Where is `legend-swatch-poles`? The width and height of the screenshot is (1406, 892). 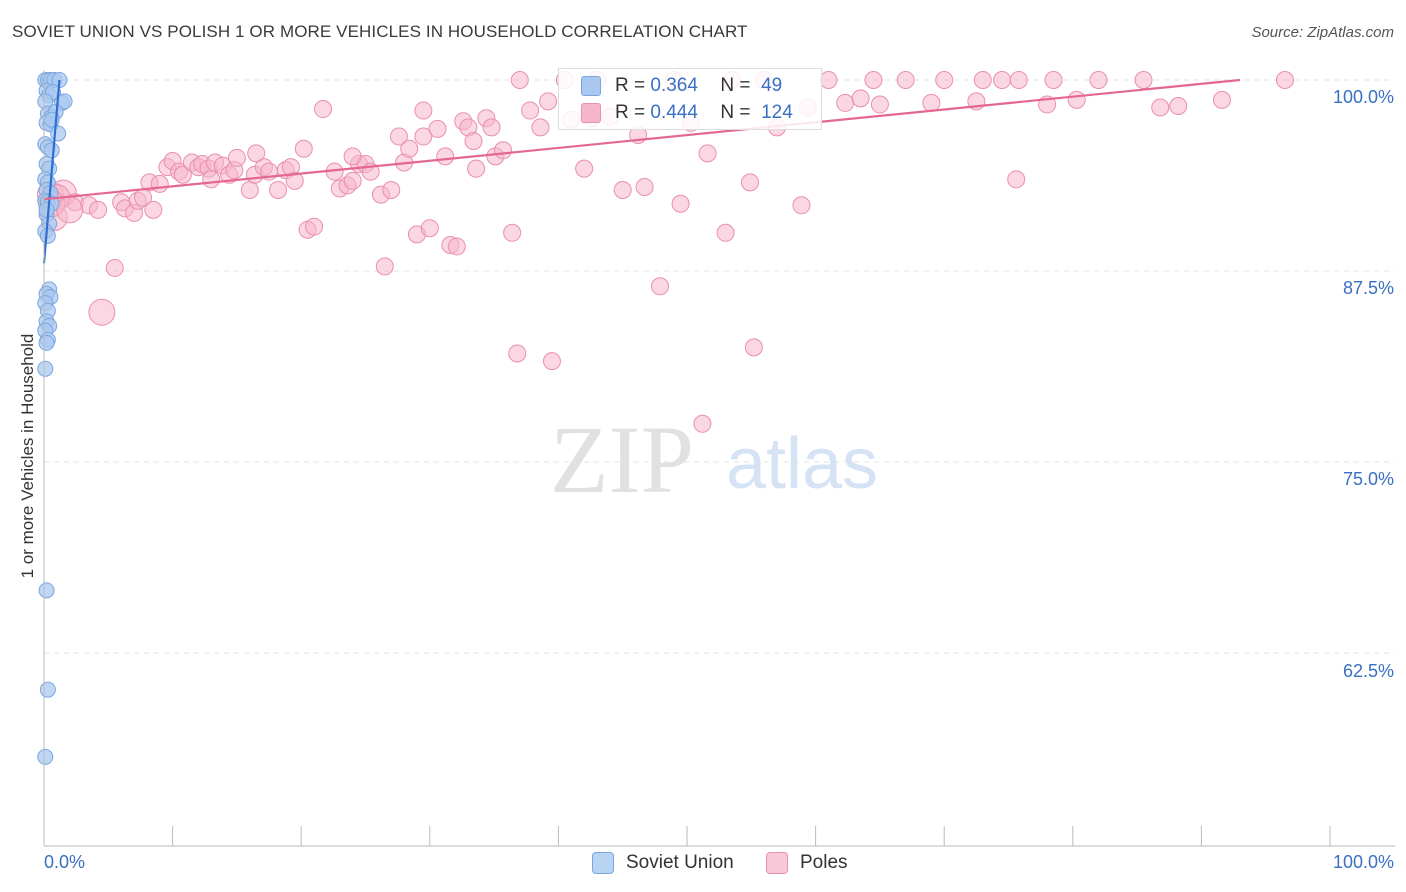 legend-swatch-poles is located at coordinates (777, 863).